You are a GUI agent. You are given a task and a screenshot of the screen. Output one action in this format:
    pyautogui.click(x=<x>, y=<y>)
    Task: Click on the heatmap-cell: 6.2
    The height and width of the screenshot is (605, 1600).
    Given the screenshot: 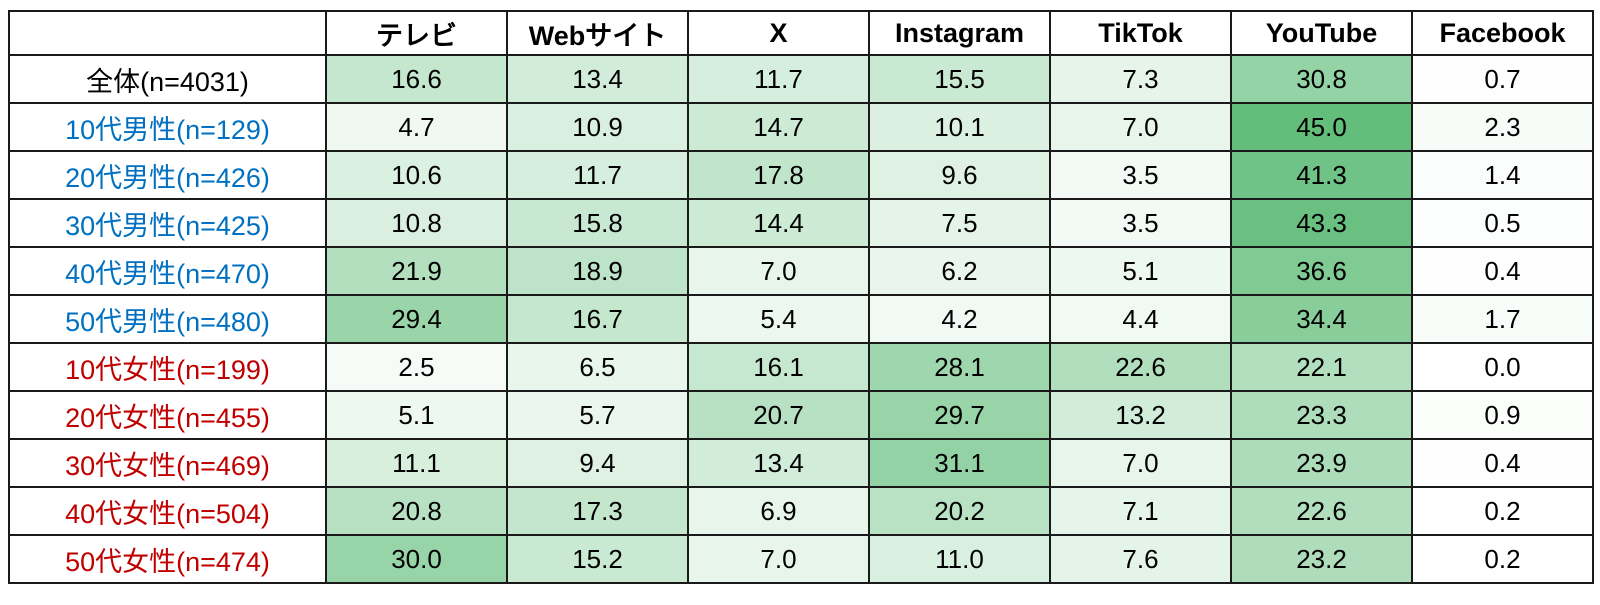 What is the action you would take?
    pyautogui.click(x=959, y=271)
    